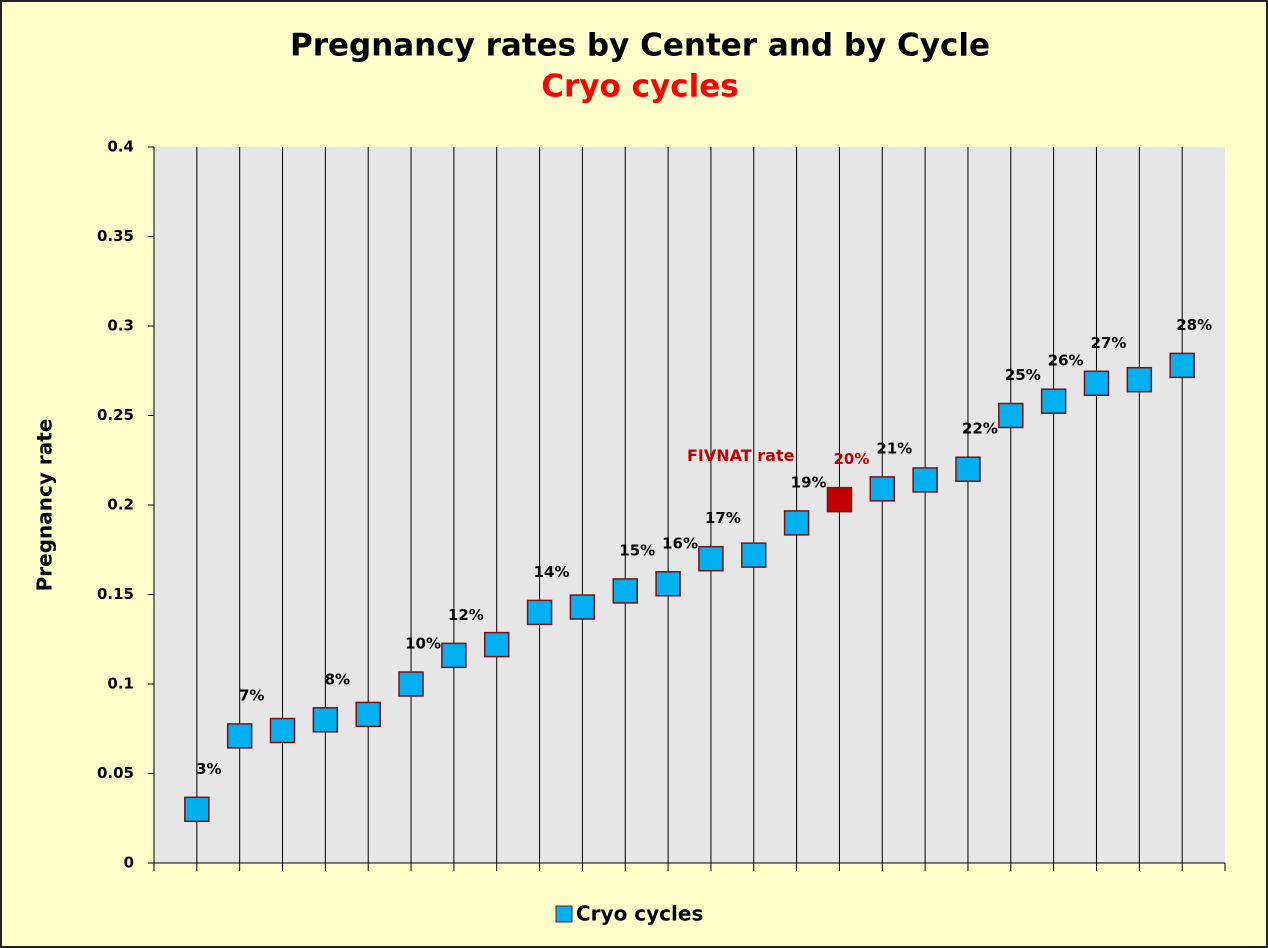  Describe the element at coordinates (115, 415) in the screenshot. I see `y-tick-label: 0.25` at that location.